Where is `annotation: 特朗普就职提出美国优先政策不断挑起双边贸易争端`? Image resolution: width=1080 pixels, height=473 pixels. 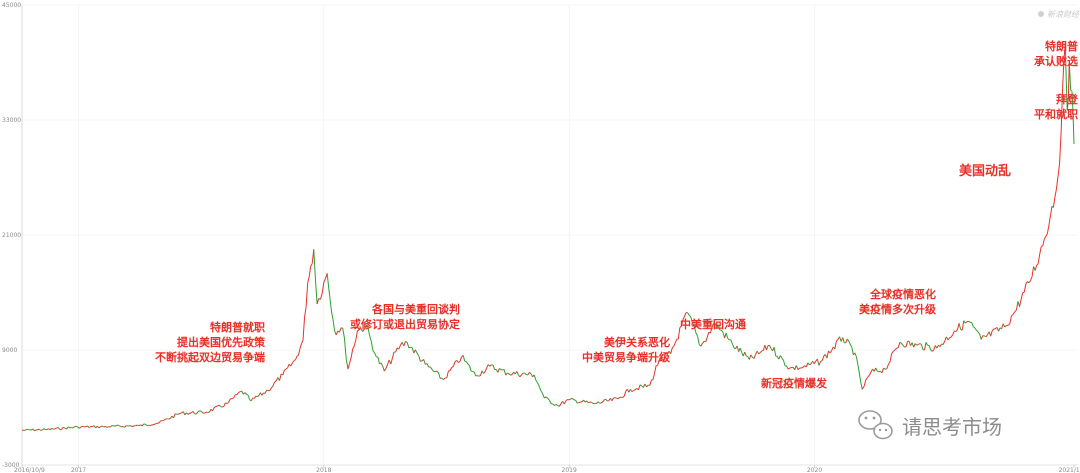 annotation: 特朗普就职提出美国优先政策不断挑起双边贸易争端 is located at coordinates (210, 342).